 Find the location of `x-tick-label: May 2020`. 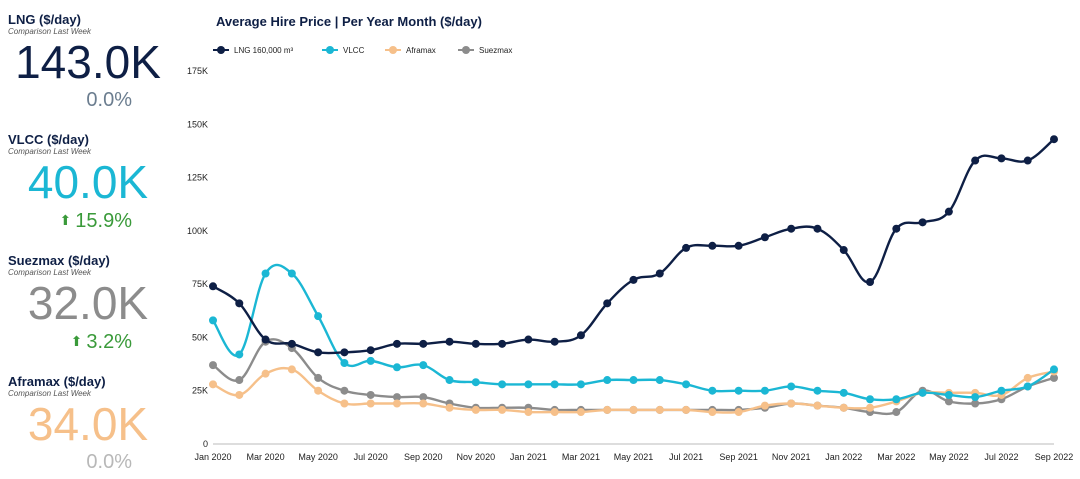

x-tick-label: May 2020 is located at coordinates (318, 457).